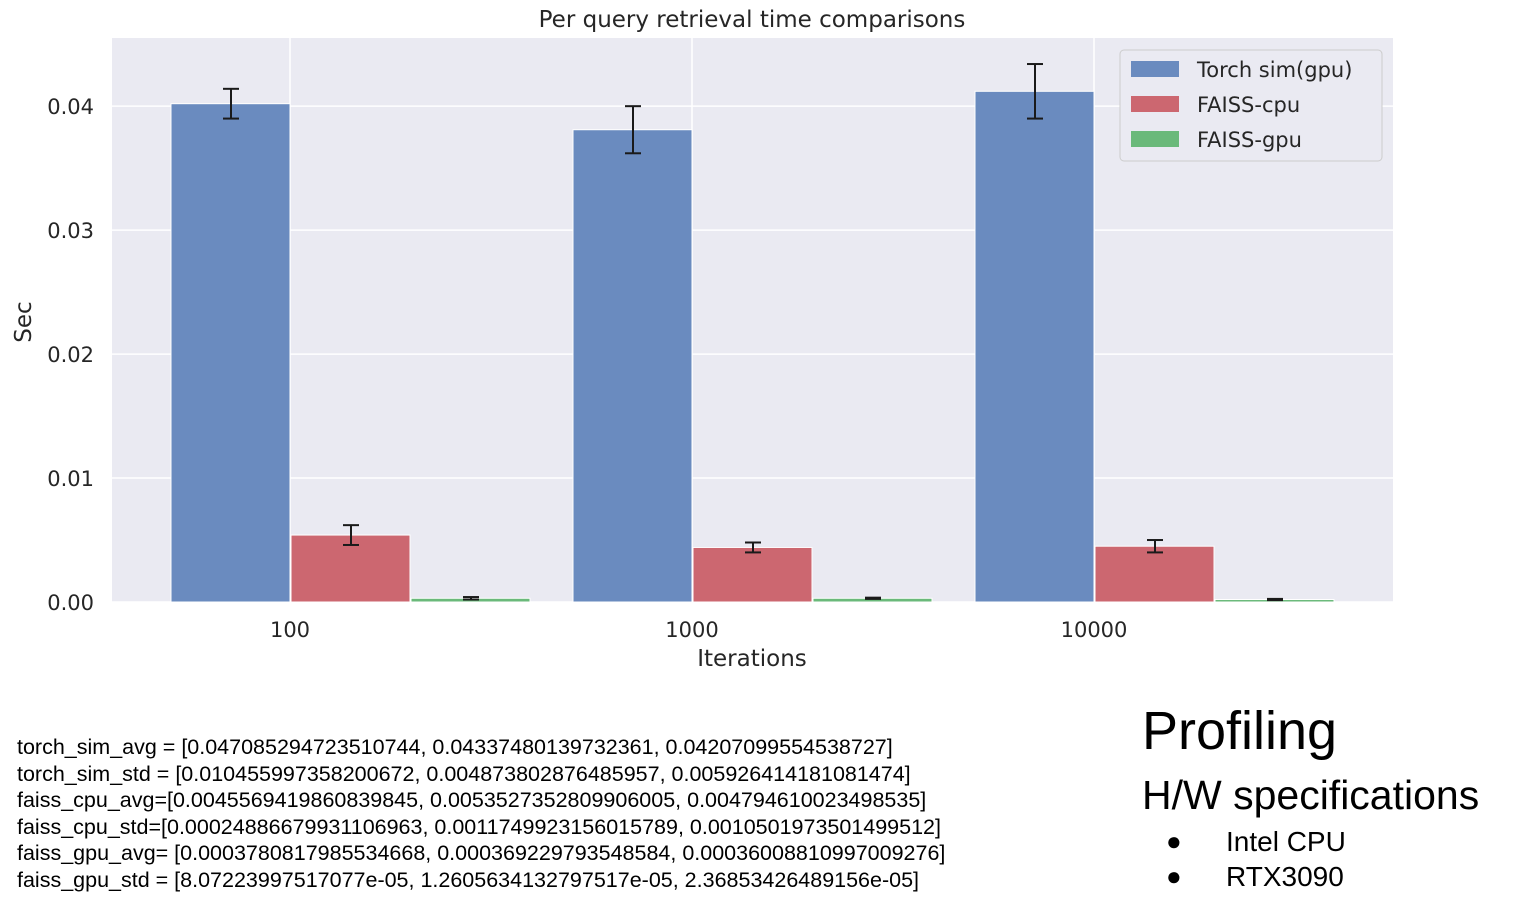 The height and width of the screenshot is (924, 1517). What do you see at coordinates (1274, 70) in the screenshot?
I see `legend-label: Torch sim(gpu)` at bounding box center [1274, 70].